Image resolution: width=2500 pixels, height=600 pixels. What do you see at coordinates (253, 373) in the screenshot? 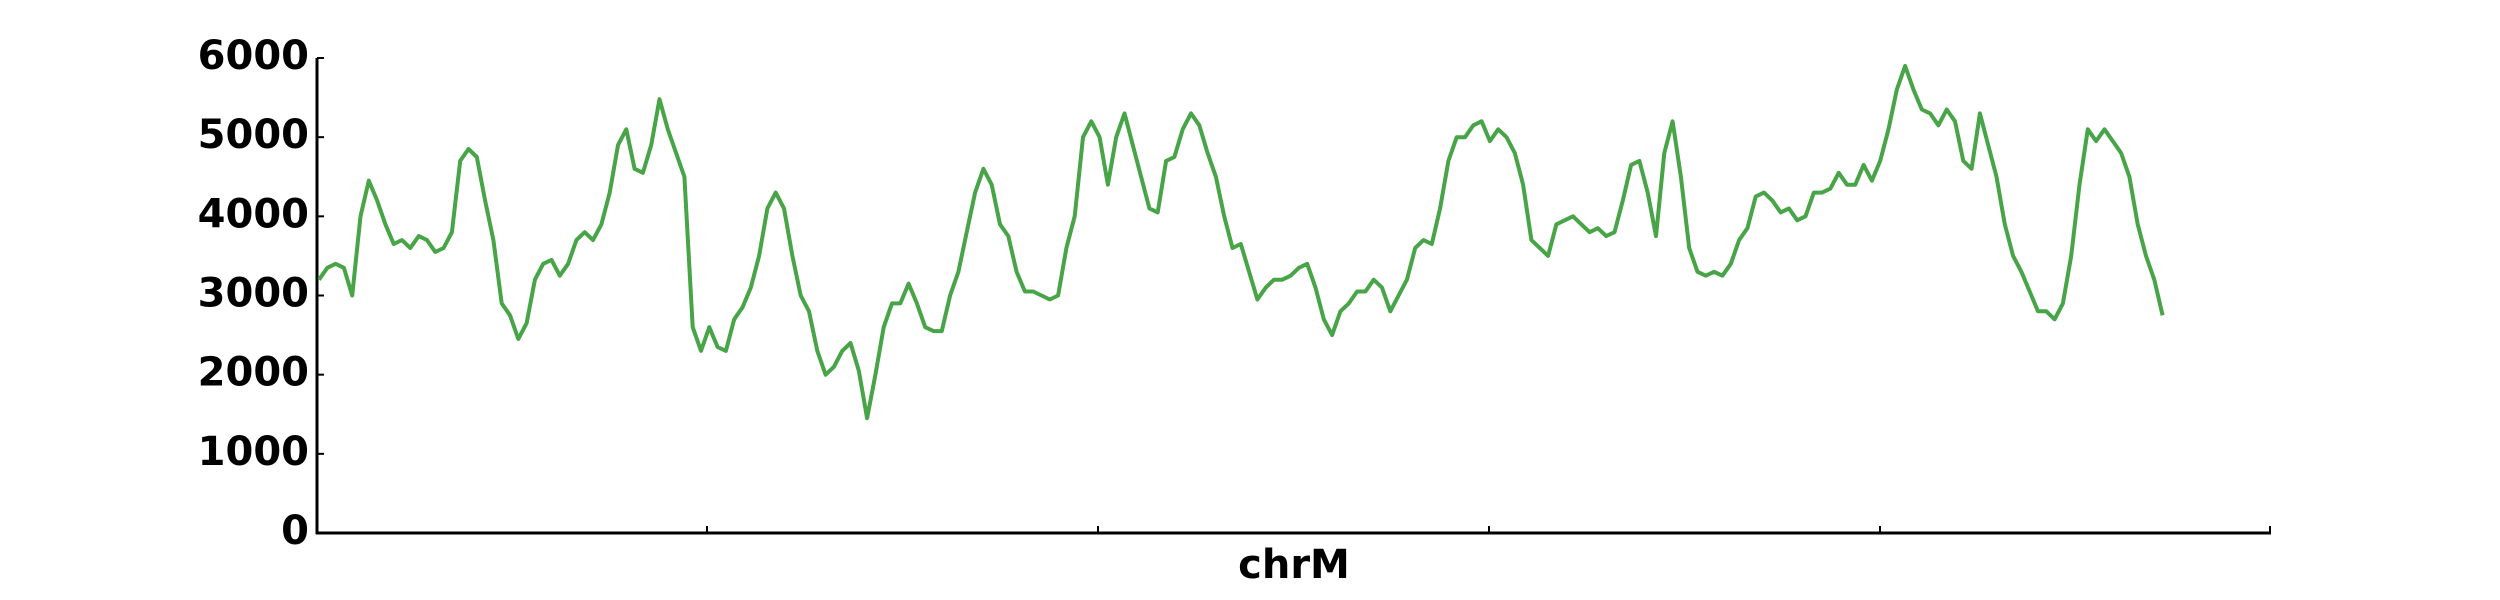
I see `y-tick-label: 2000` at bounding box center [253, 373].